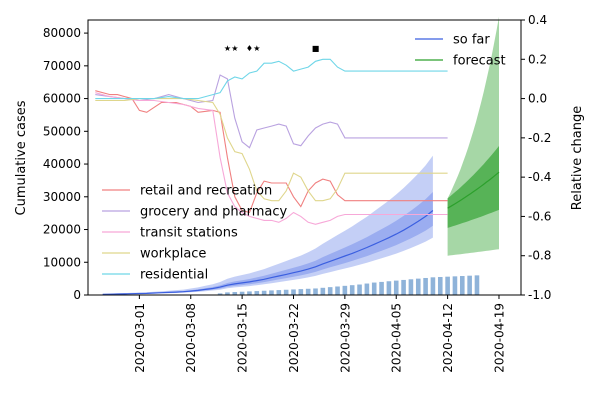 The image size is (600, 400). Describe the element at coordinates (62, 262) in the screenshot. I see `y-left-tick-label: 10000` at that location.